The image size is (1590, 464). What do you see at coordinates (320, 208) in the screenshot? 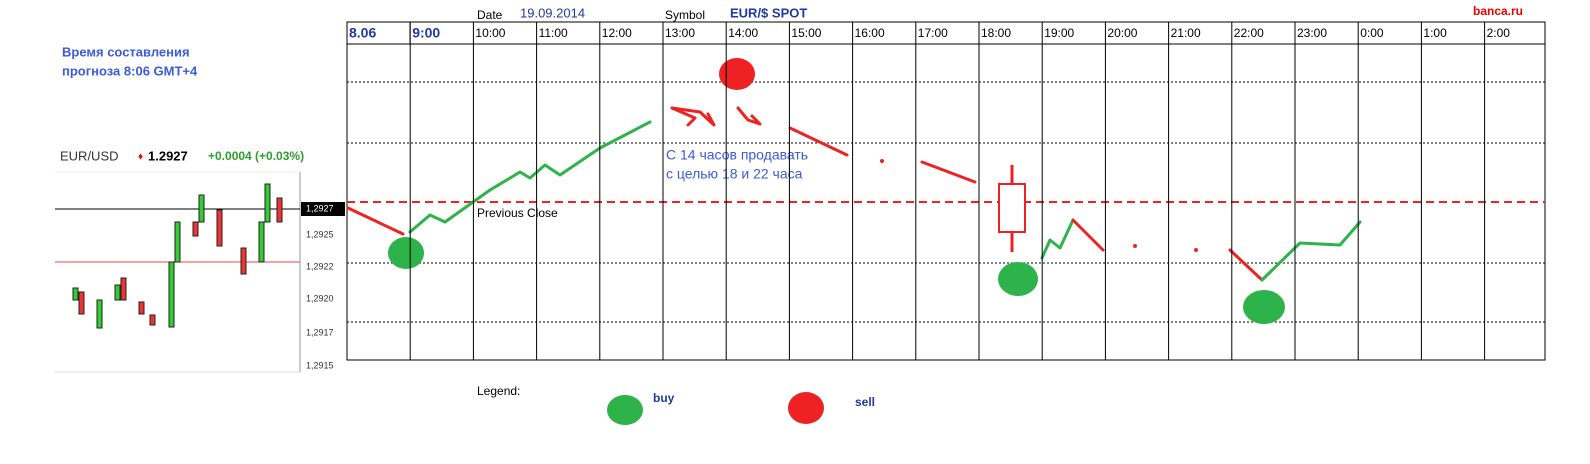
I see `axis-label: 1,2927` at bounding box center [320, 208].